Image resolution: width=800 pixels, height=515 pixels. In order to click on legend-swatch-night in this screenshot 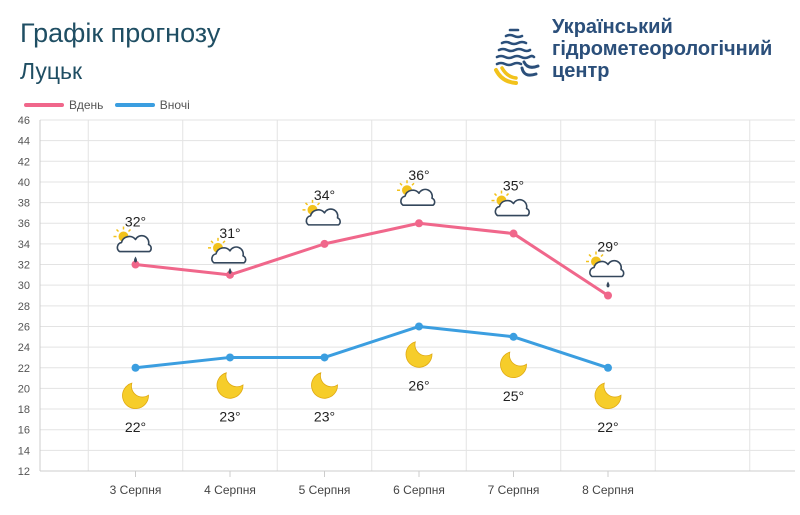, I will do `click(134, 105)`.